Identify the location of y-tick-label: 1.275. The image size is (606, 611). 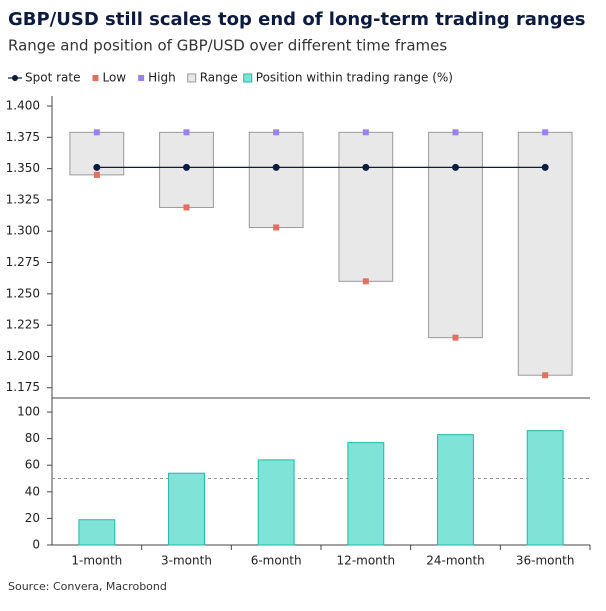
(23, 262).